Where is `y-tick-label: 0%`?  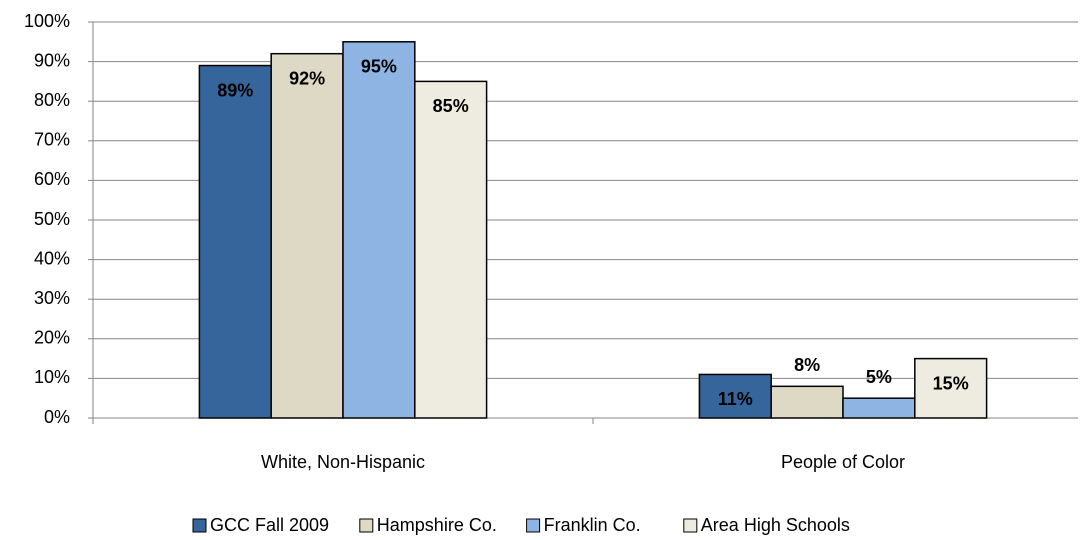 y-tick-label: 0% is located at coordinates (57, 417).